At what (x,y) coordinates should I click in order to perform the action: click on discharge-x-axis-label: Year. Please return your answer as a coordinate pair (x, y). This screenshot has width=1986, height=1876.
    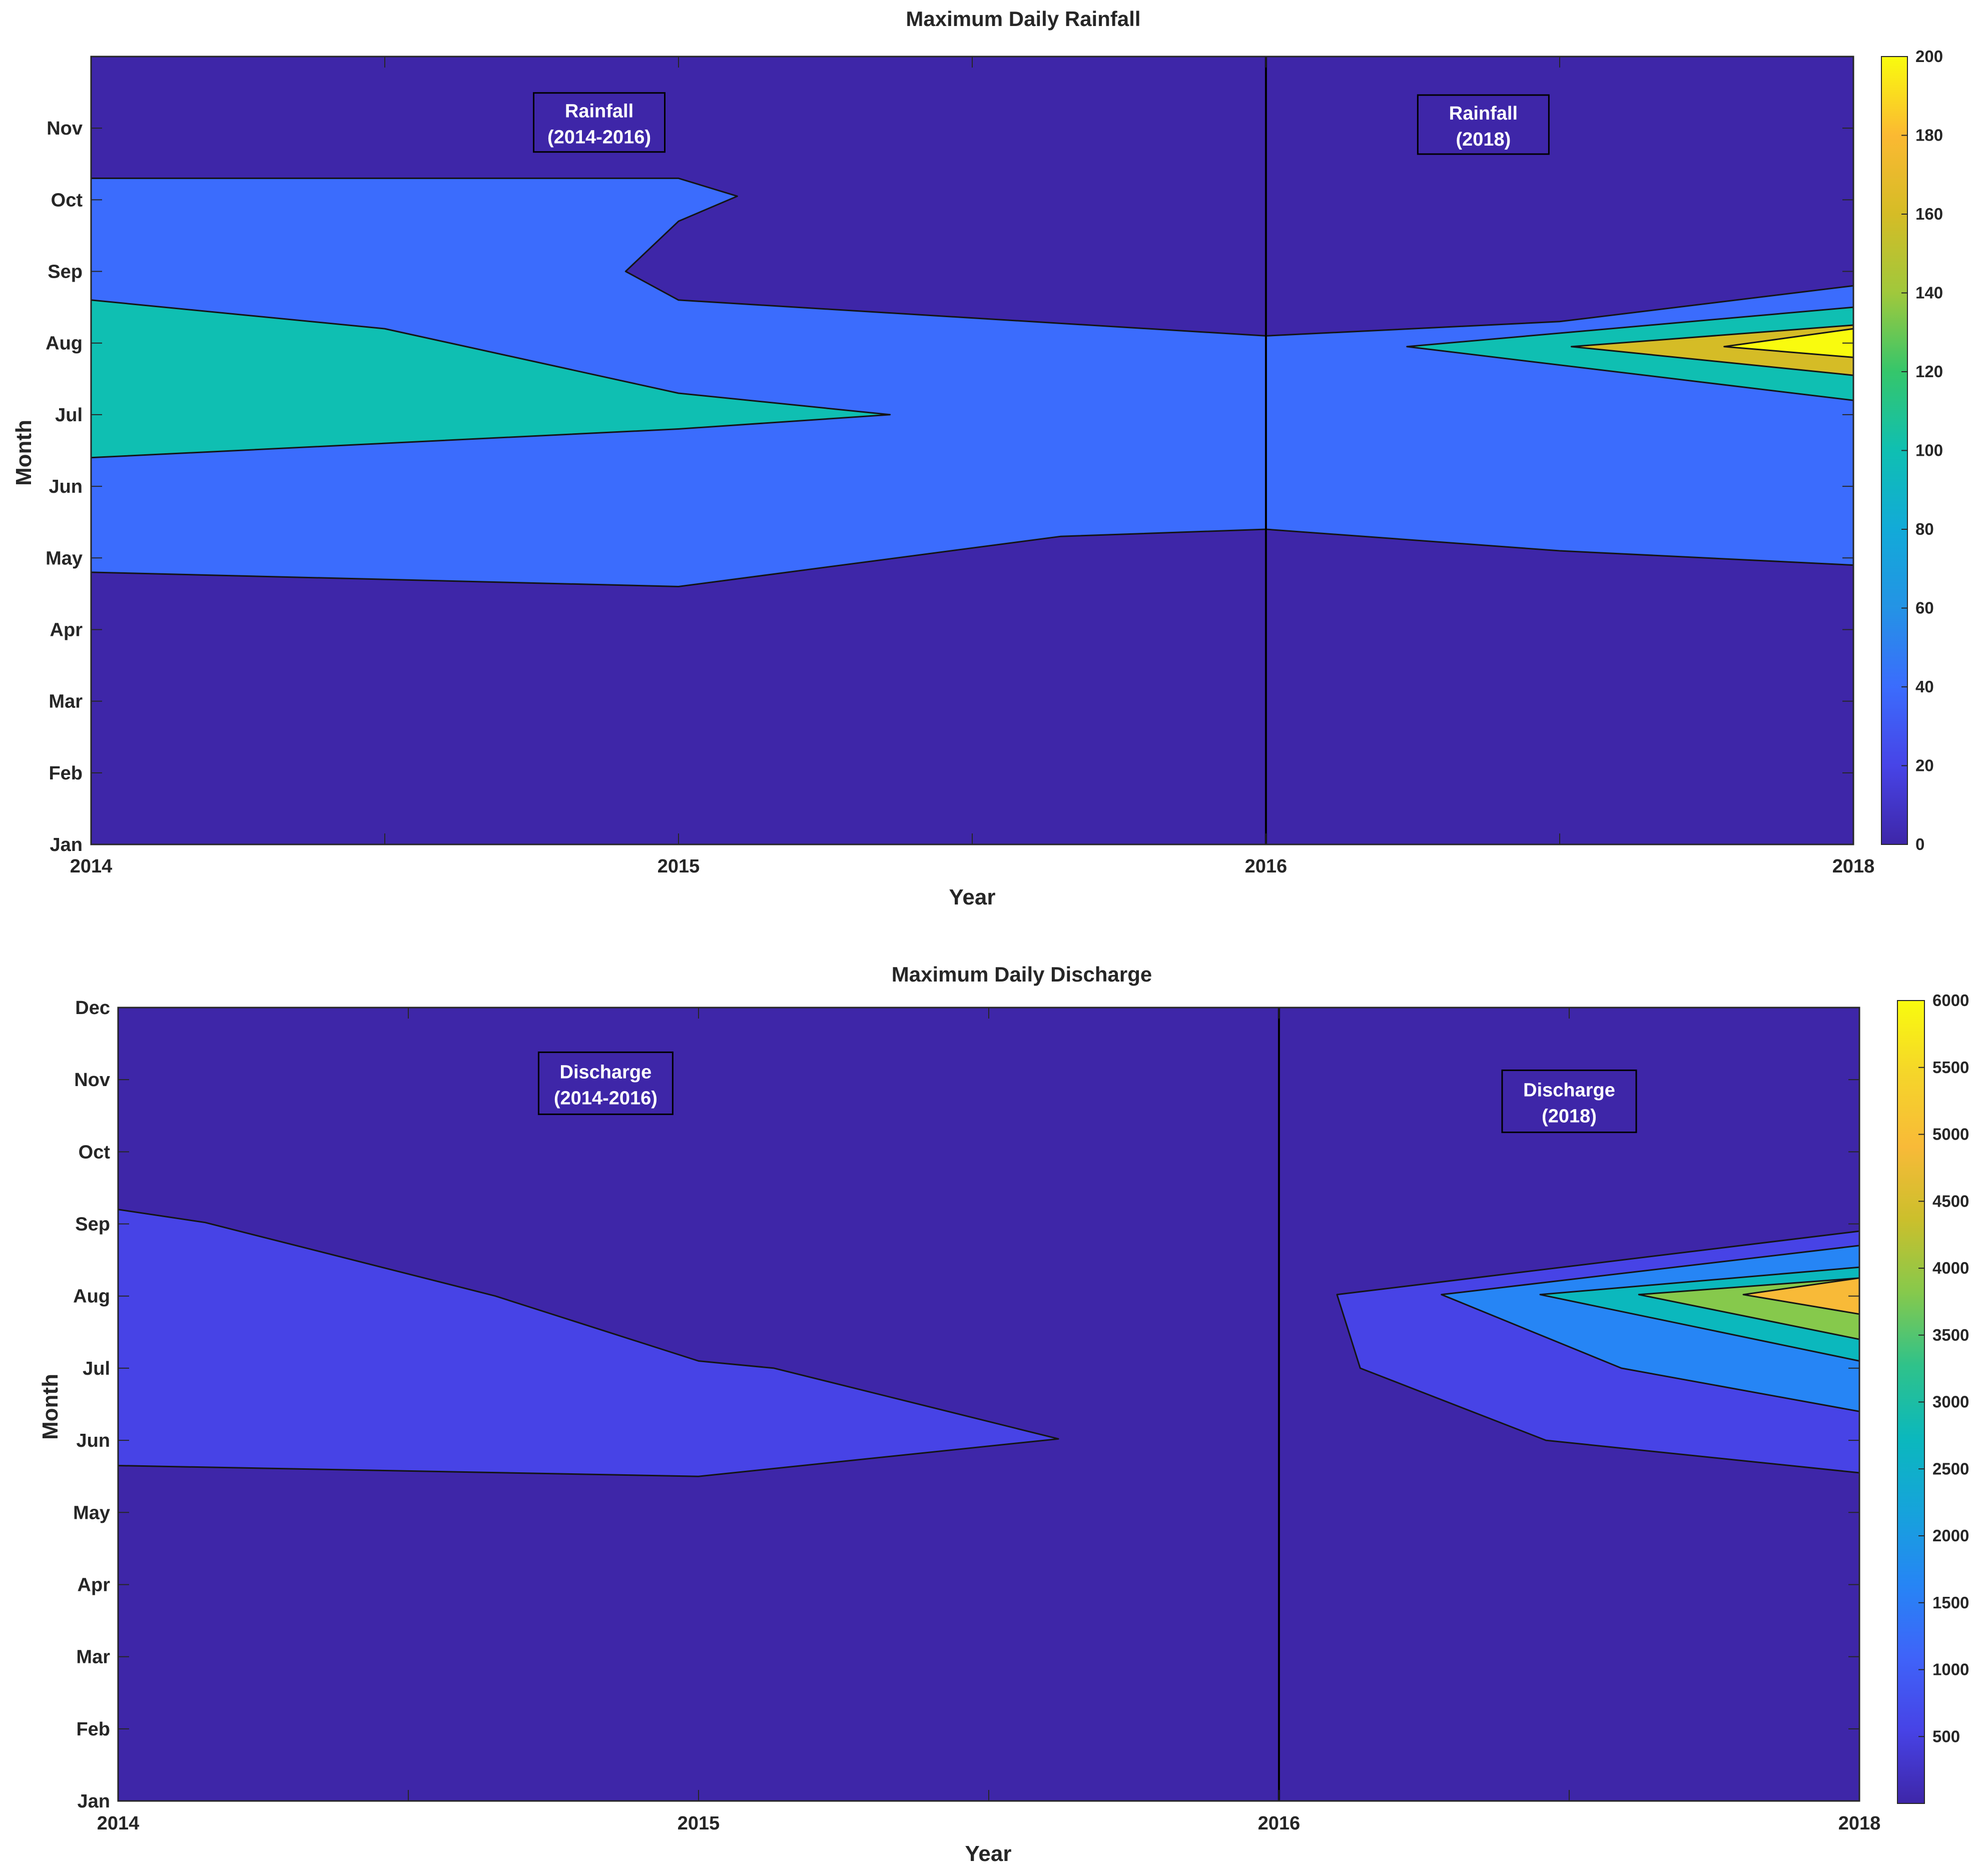
    Looking at the image, I should click on (988, 1853).